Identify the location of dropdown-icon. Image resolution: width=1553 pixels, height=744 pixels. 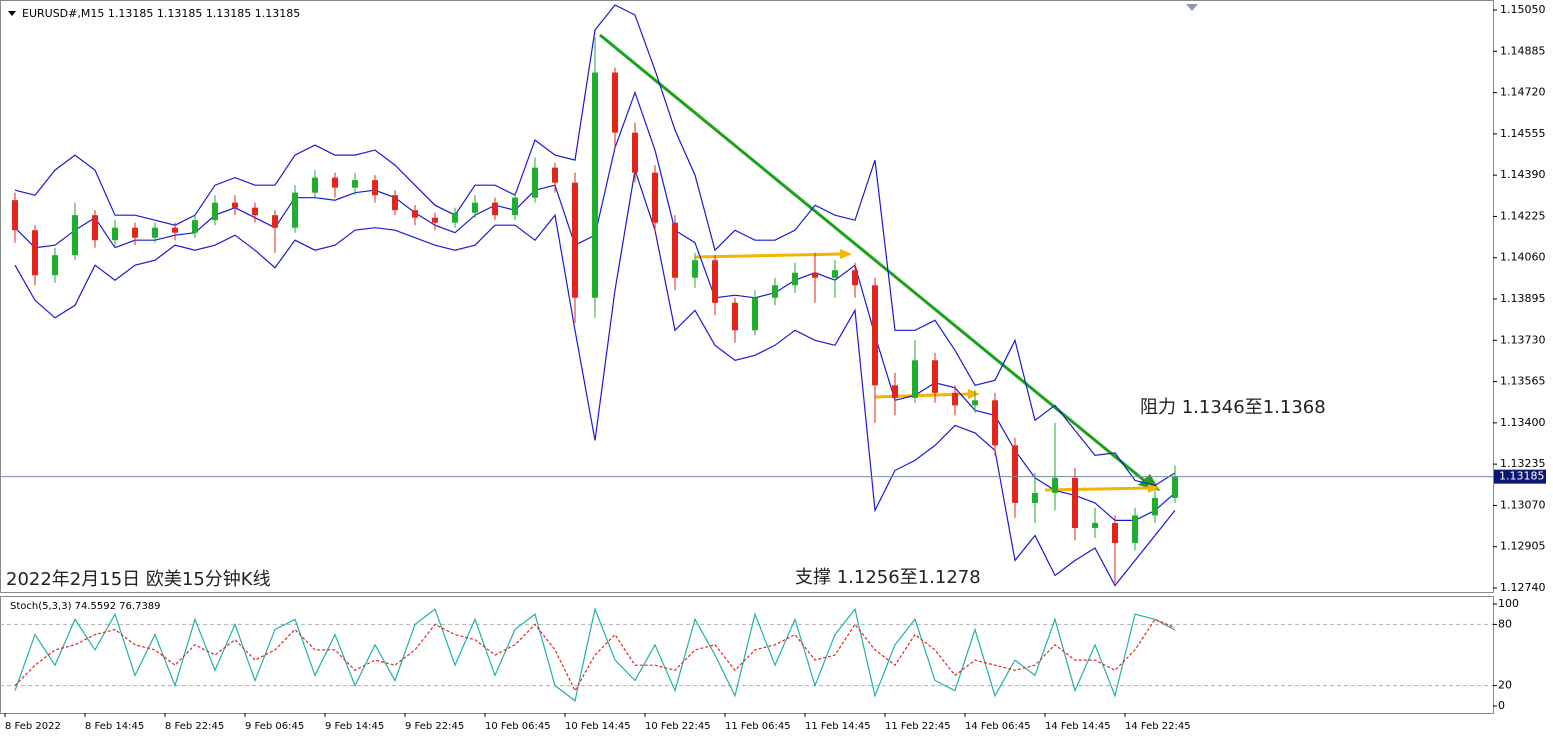
(12, 13).